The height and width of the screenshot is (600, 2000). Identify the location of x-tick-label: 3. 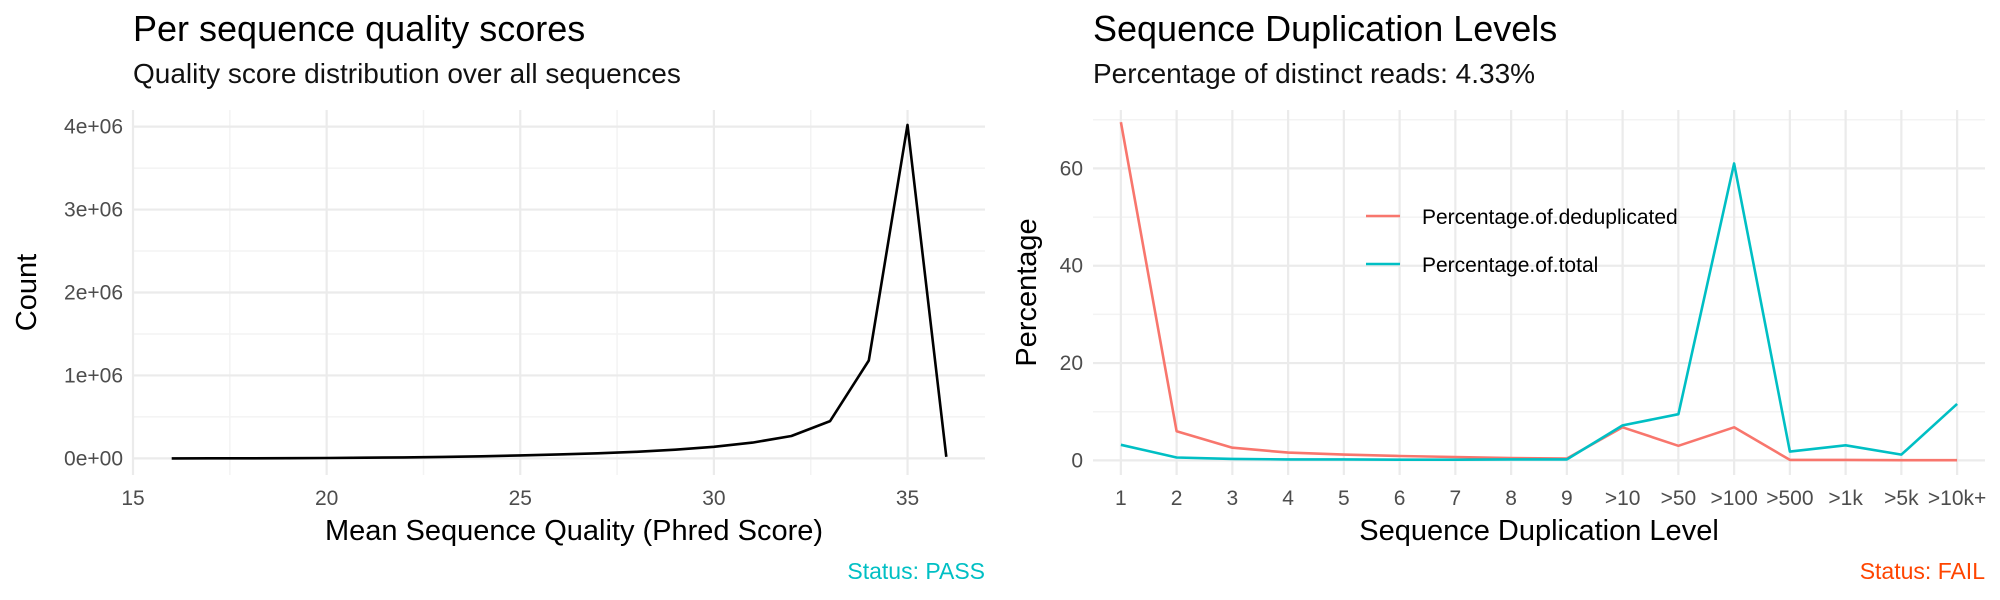
(1233, 498).